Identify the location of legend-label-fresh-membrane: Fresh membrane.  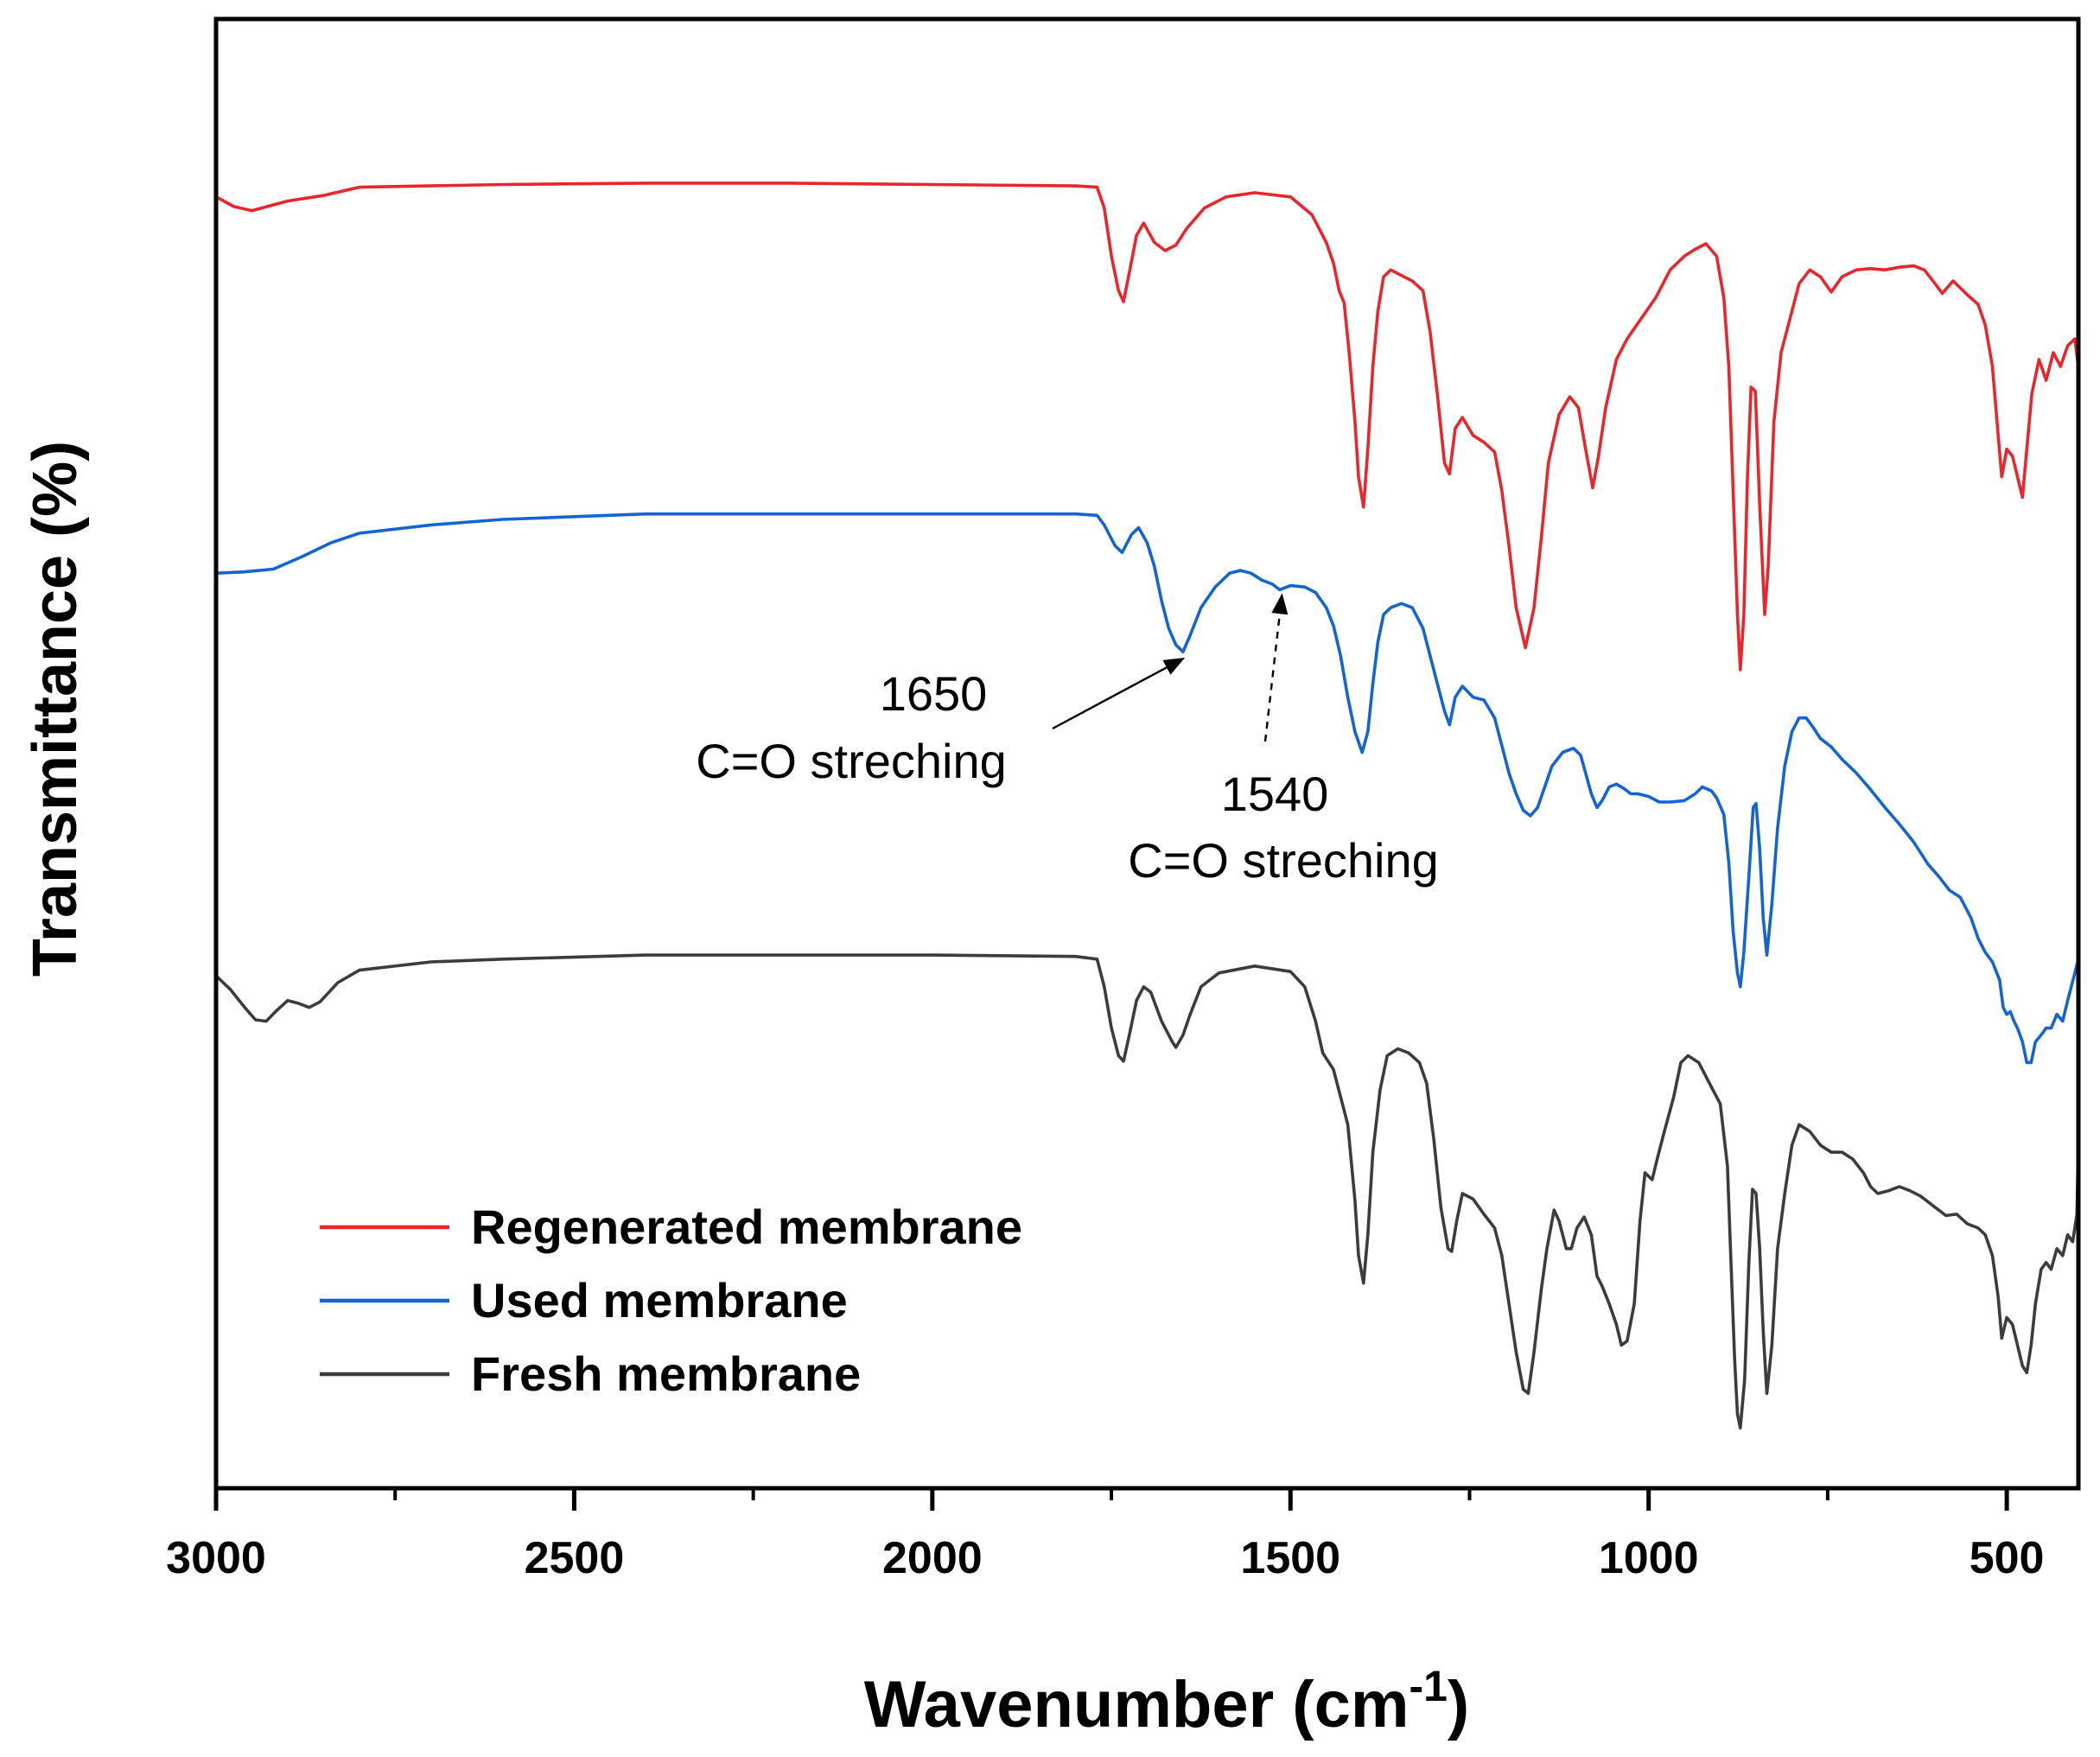
(666, 1373).